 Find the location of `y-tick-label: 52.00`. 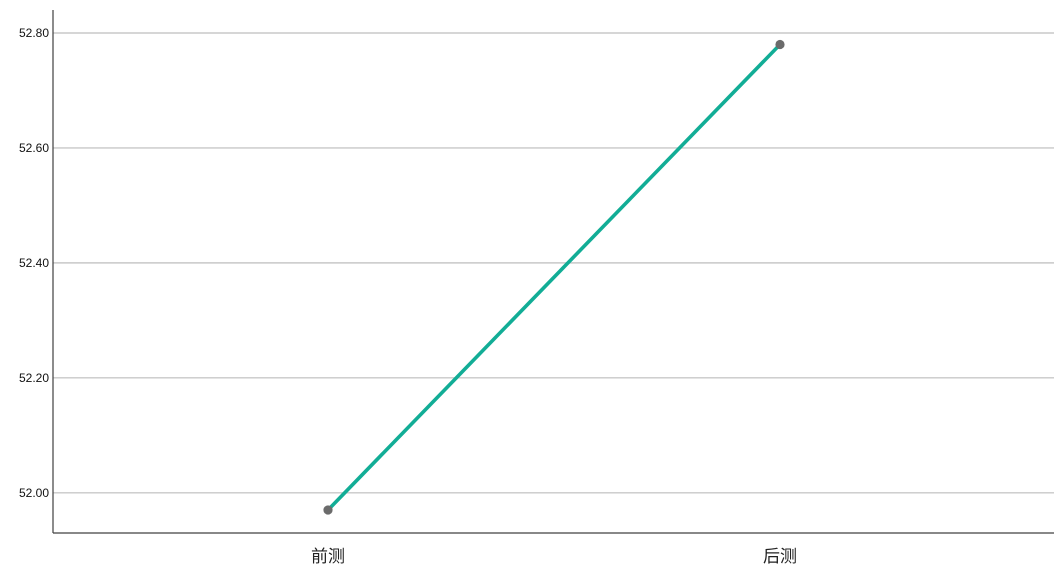

y-tick-label: 52.00 is located at coordinates (34, 493).